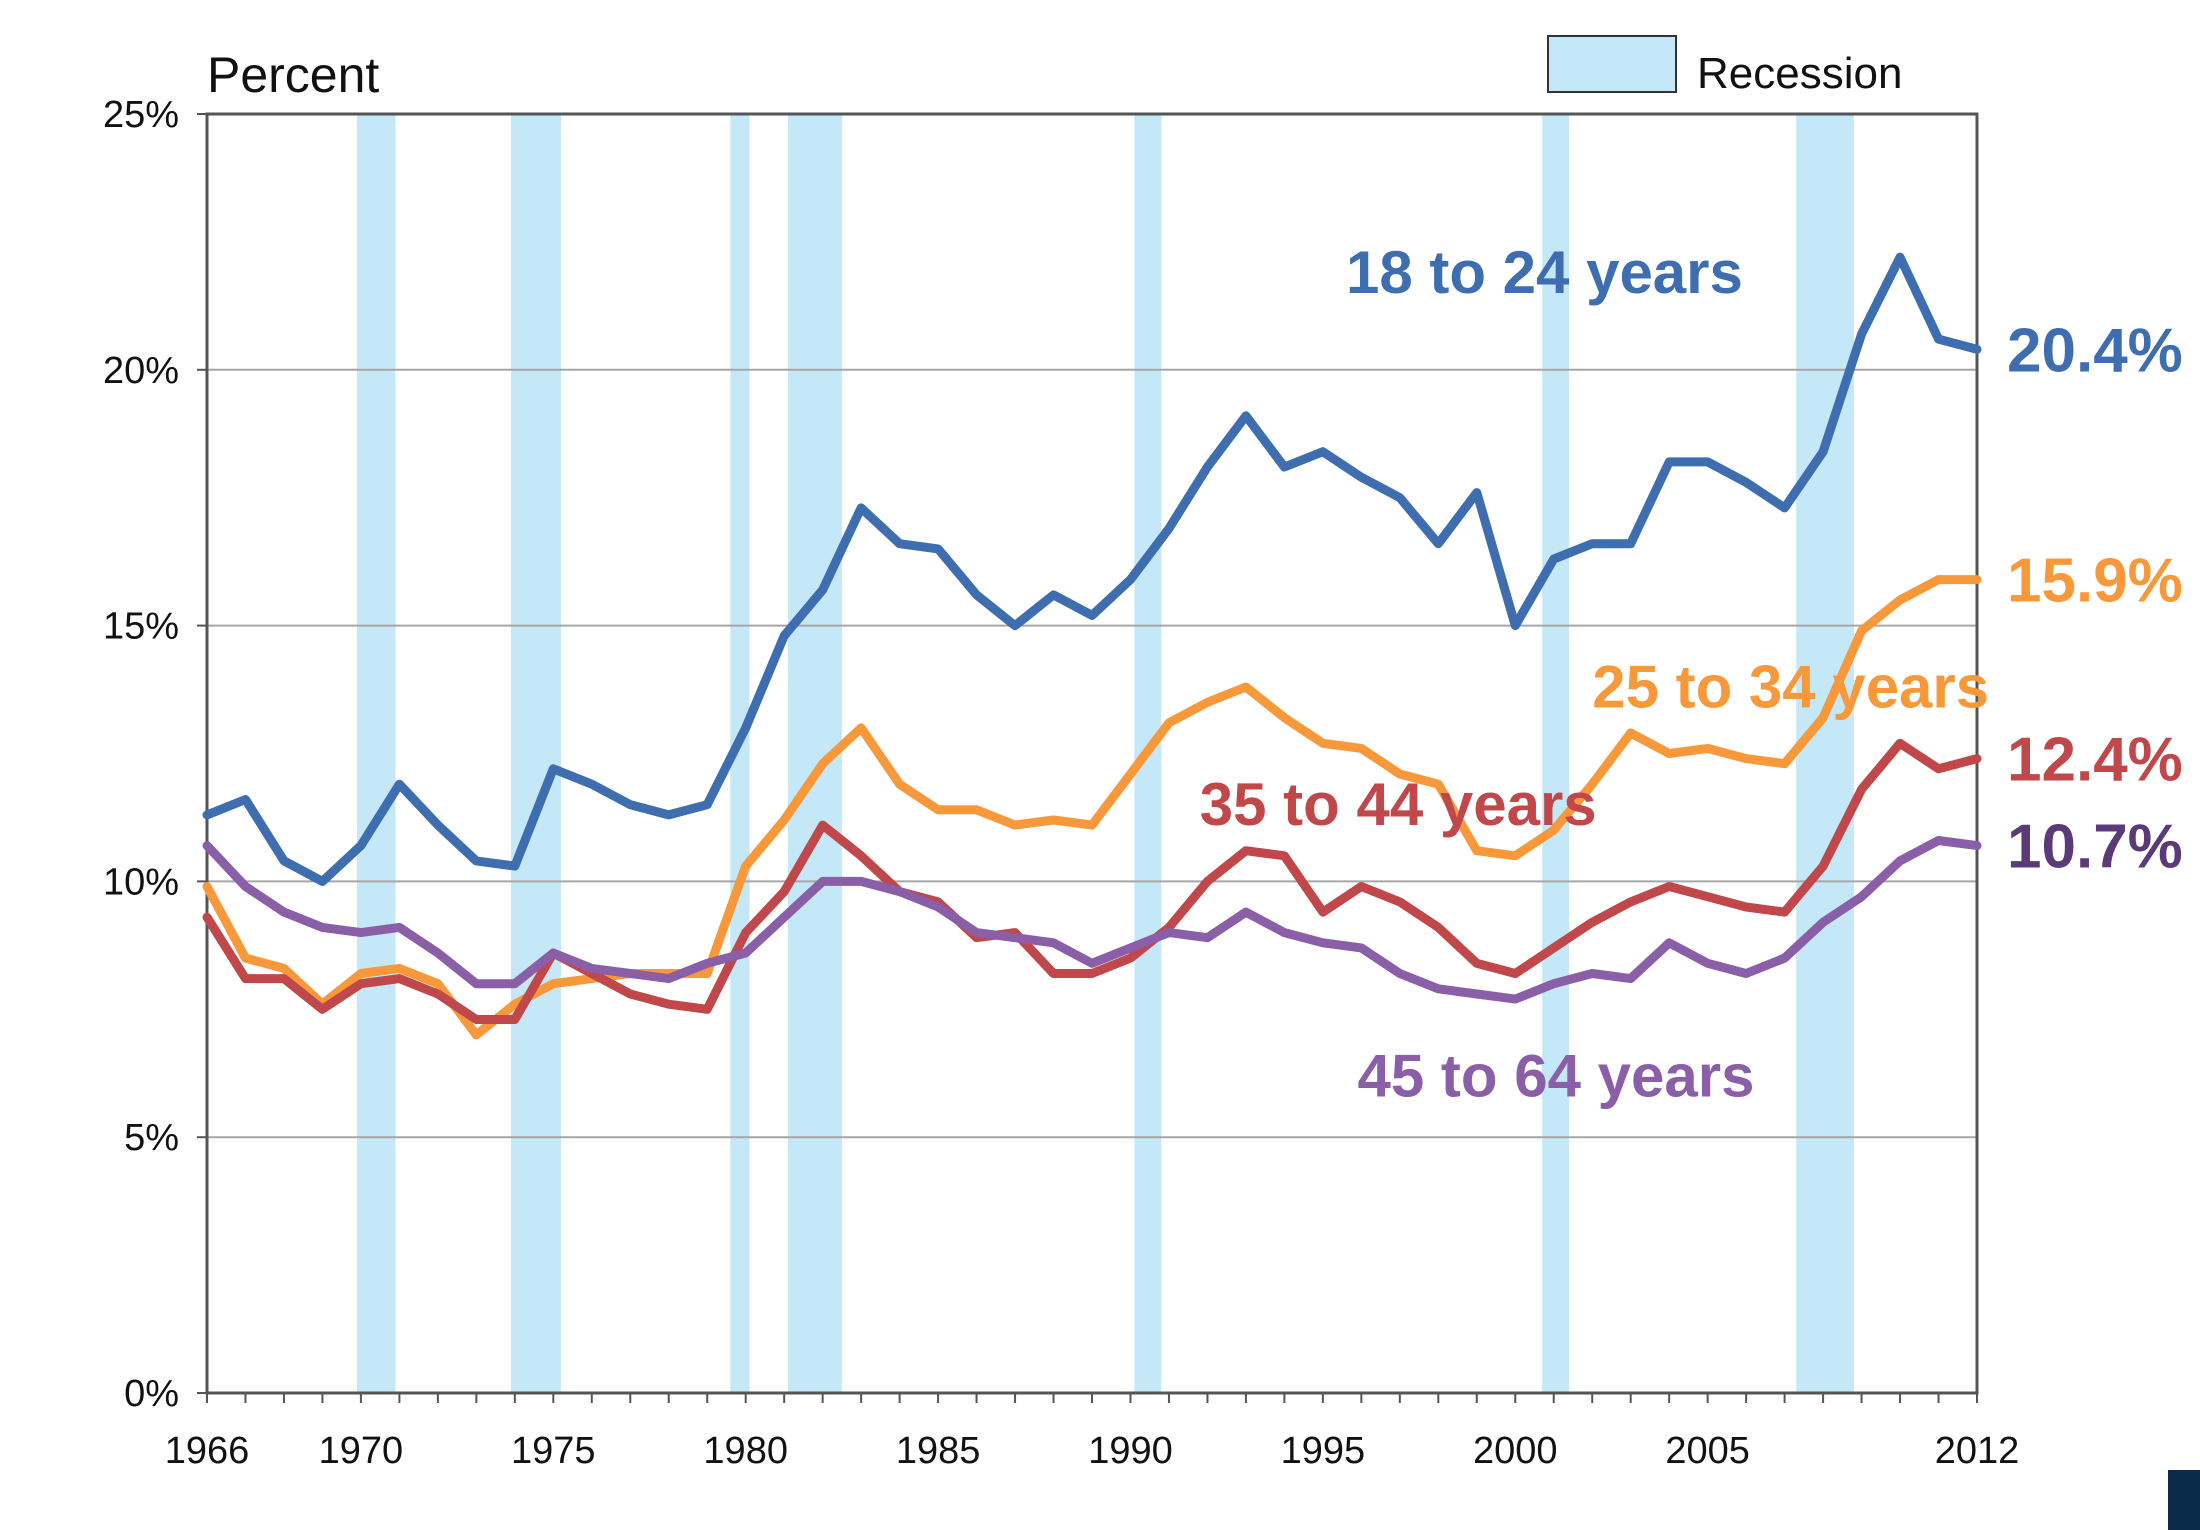 This screenshot has width=2200, height=1530. What do you see at coordinates (553, 1451) in the screenshot?
I see `x-tick-label: 1975` at bounding box center [553, 1451].